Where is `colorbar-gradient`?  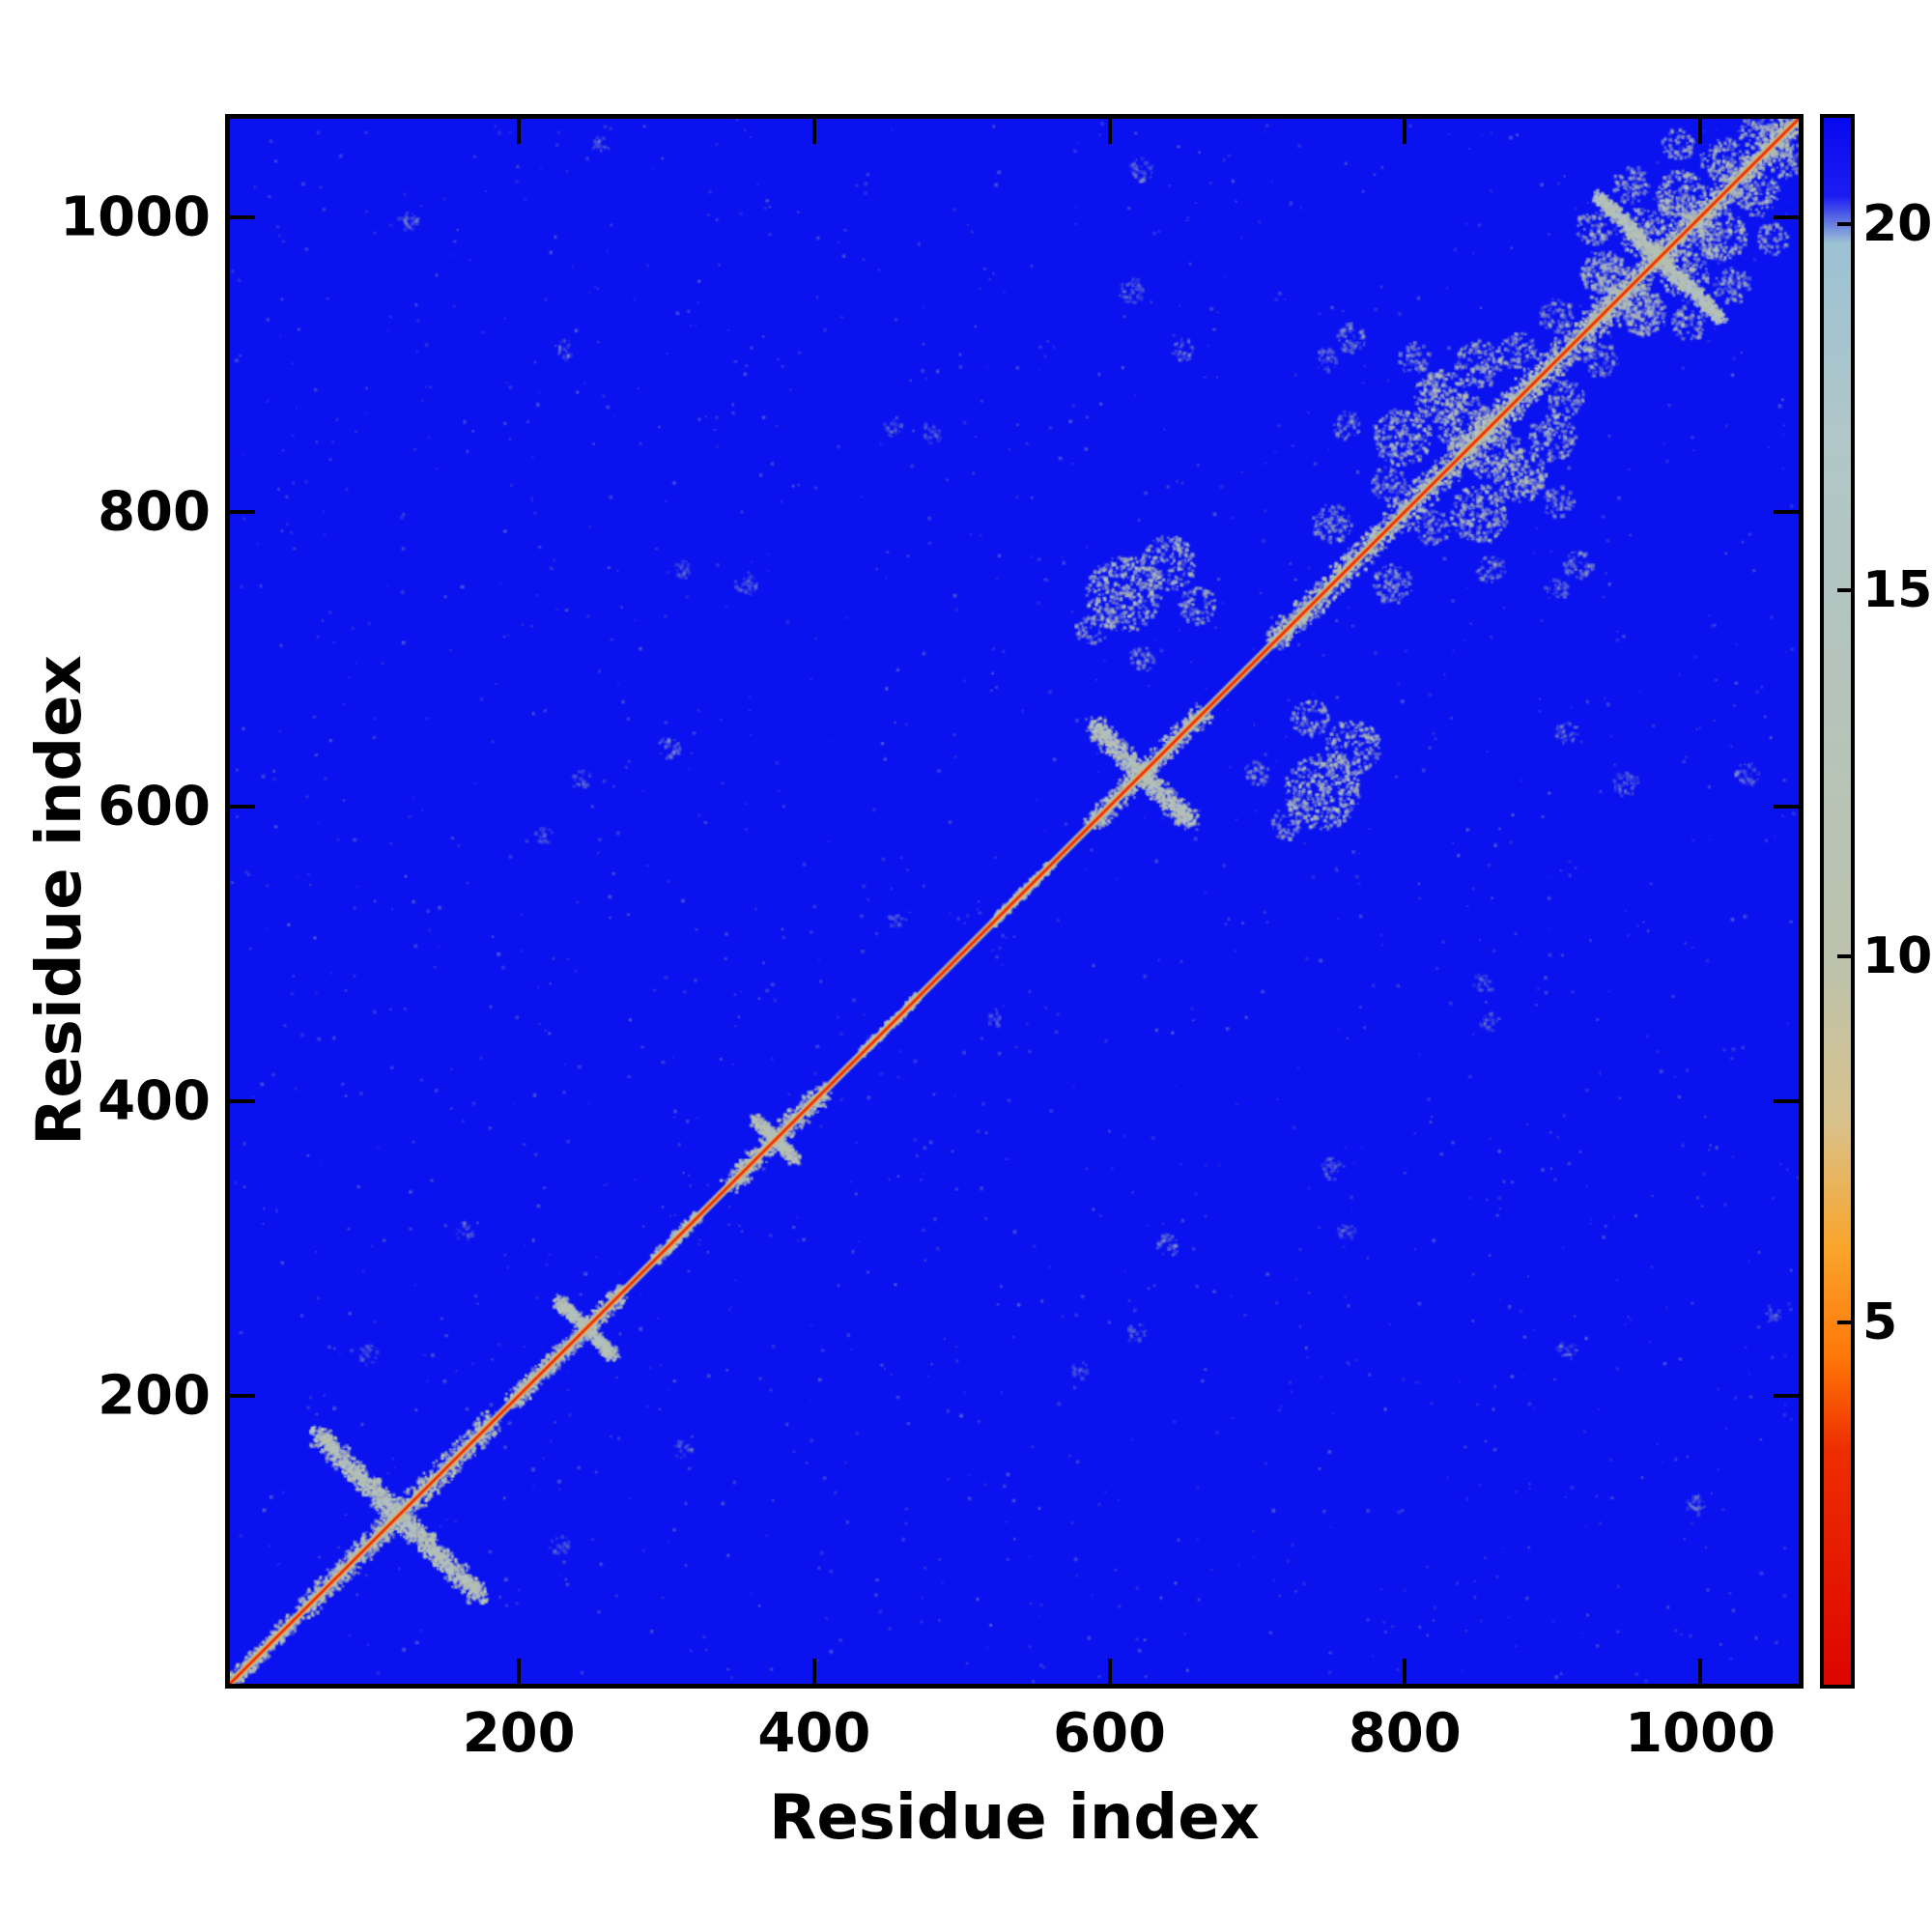
colorbar-gradient is located at coordinates (1837, 901).